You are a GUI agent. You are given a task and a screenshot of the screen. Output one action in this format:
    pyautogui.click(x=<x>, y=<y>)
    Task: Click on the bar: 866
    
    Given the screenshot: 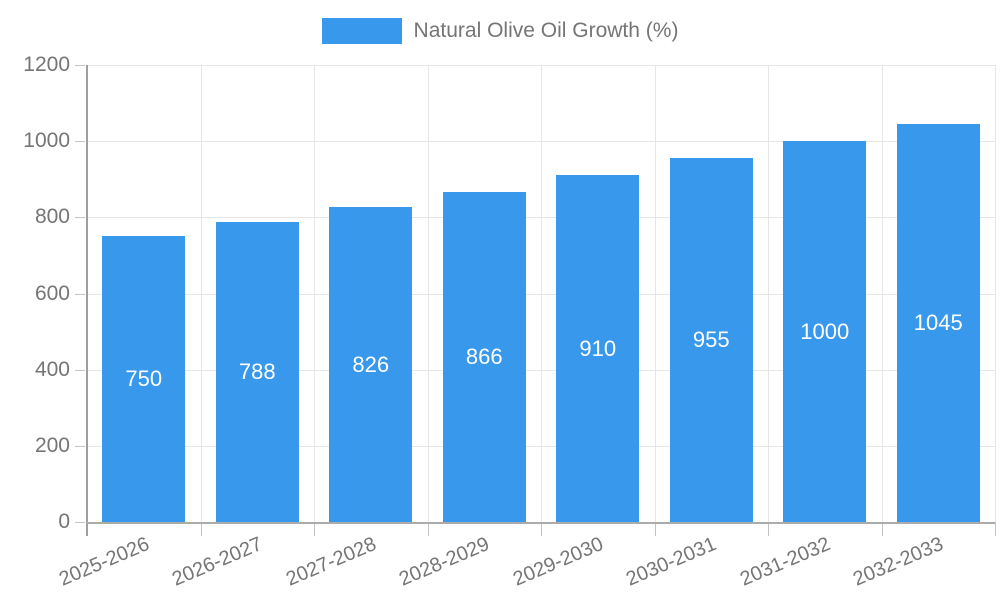 What is the action you would take?
    pyautogui.click(x=484, y=357)
    